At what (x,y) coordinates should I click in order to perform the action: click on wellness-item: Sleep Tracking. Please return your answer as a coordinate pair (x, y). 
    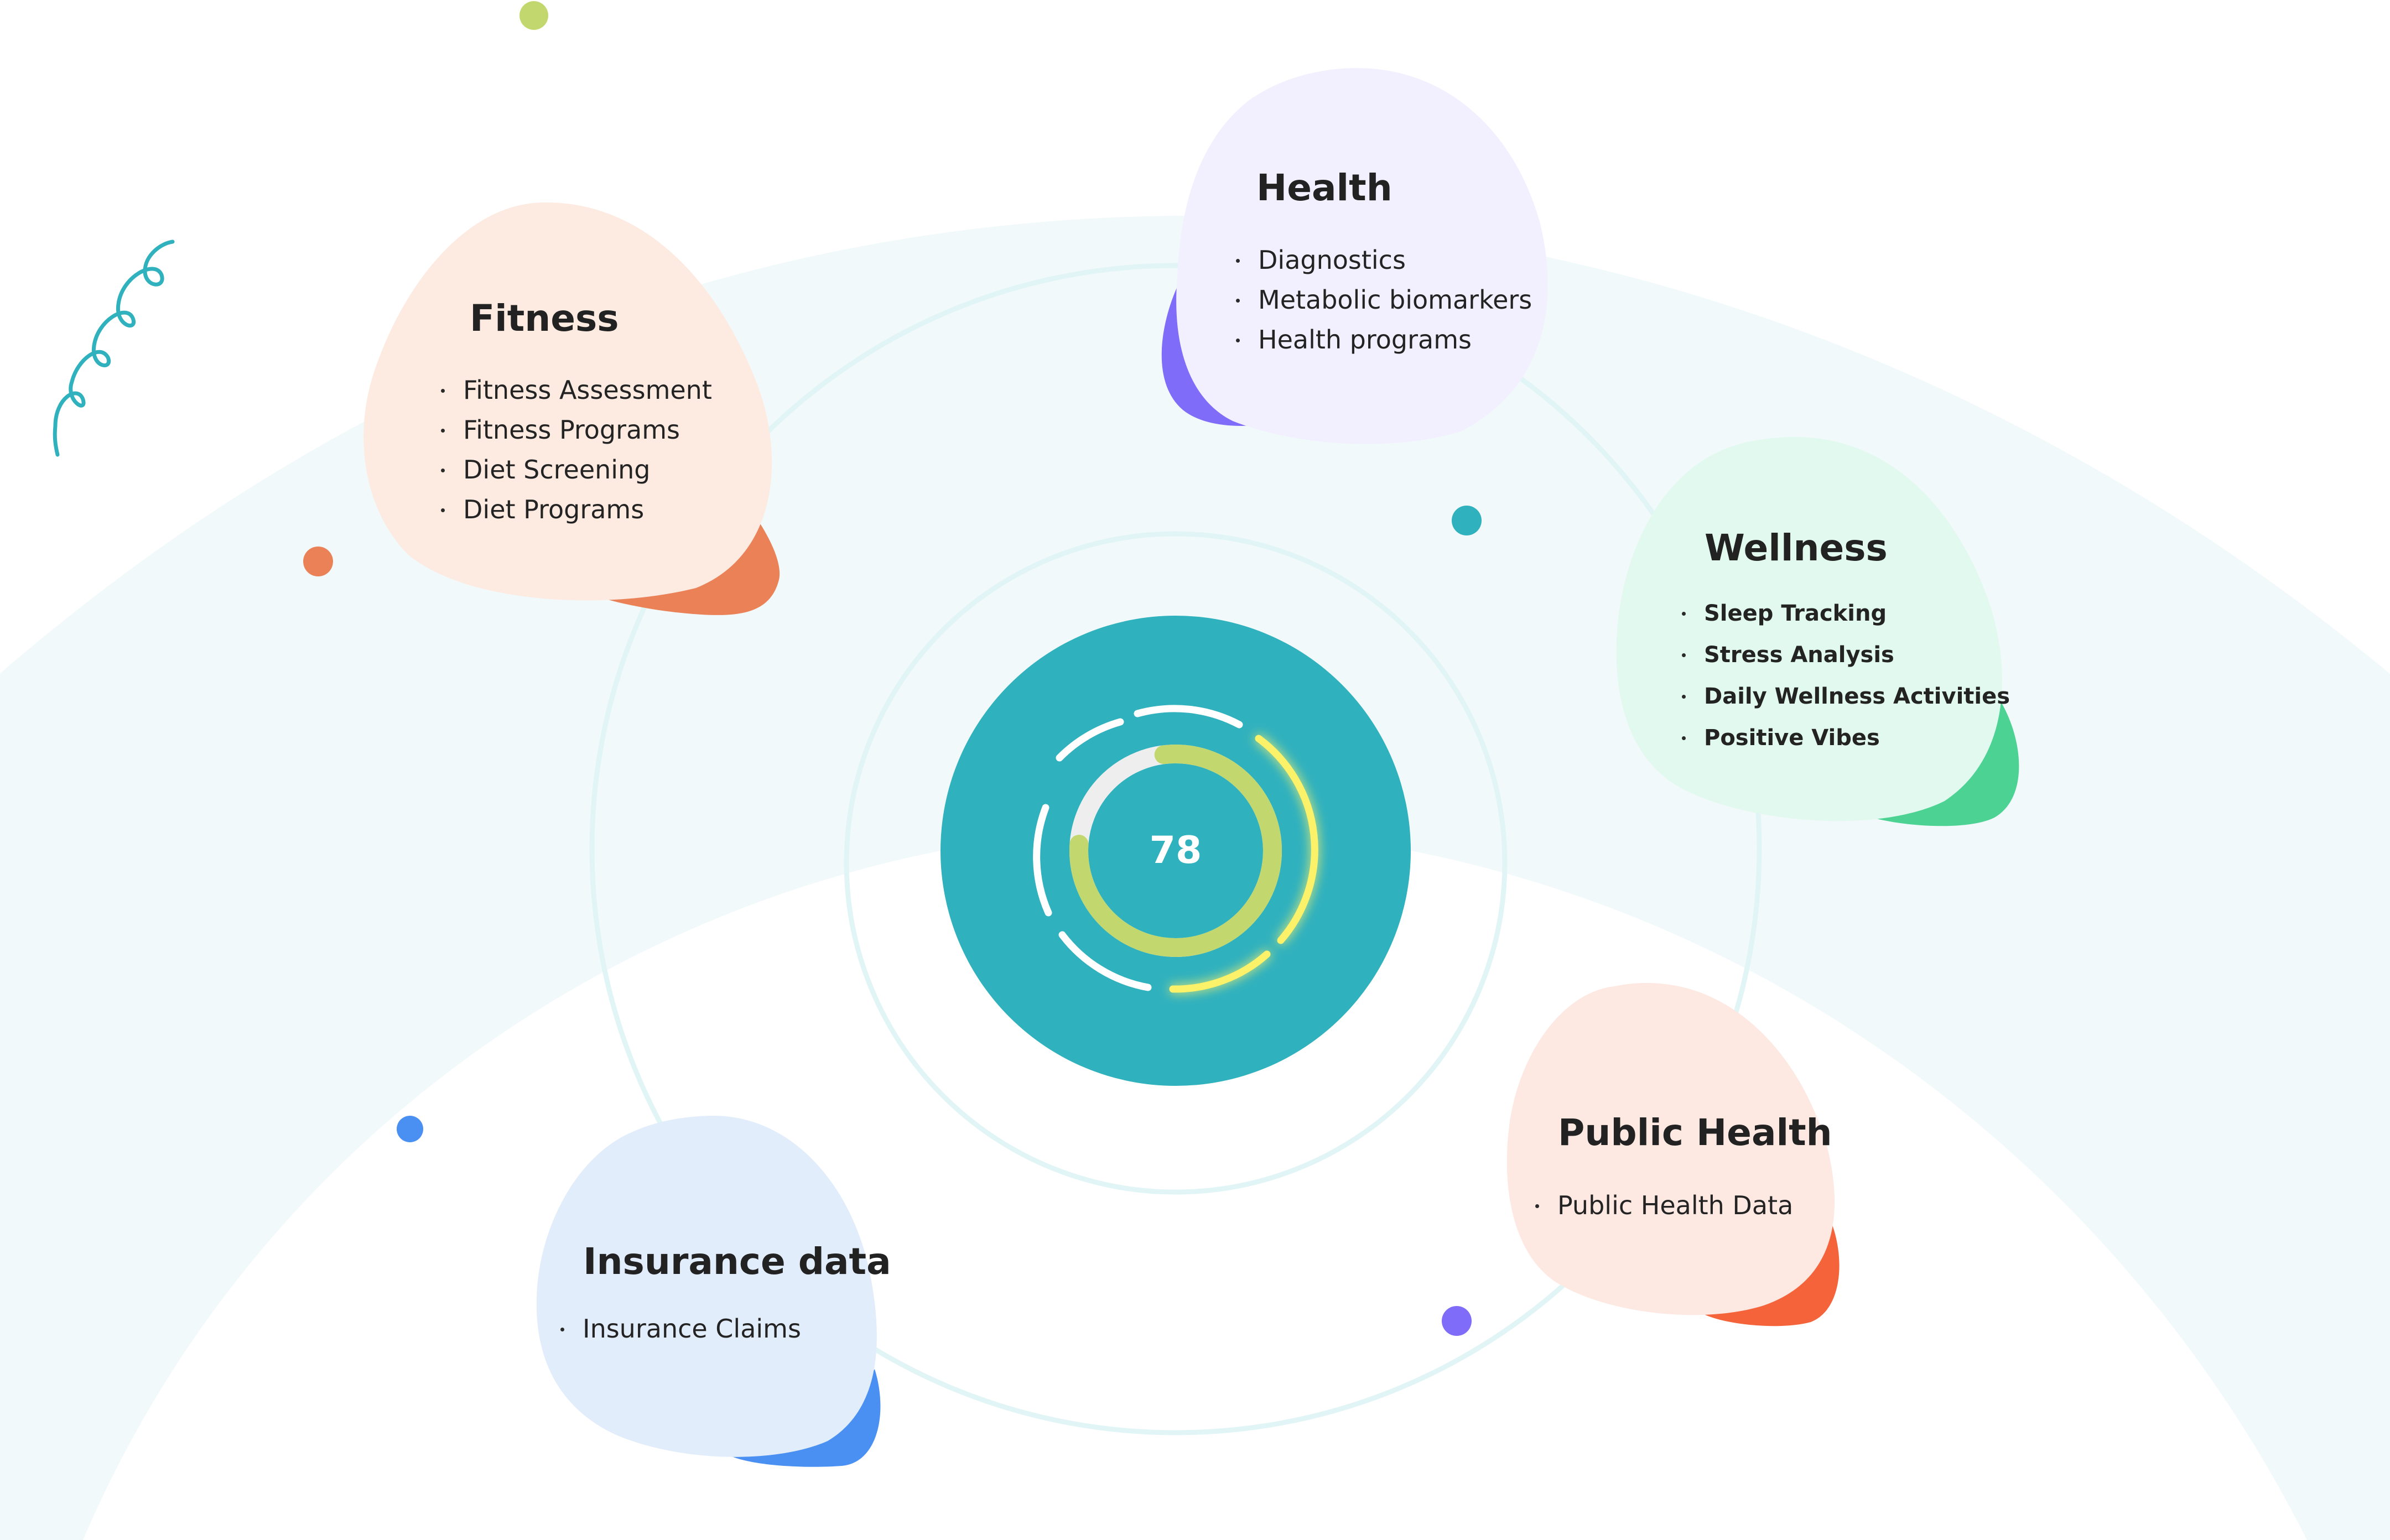
    Looking at the image, I should click on (1844, 613).